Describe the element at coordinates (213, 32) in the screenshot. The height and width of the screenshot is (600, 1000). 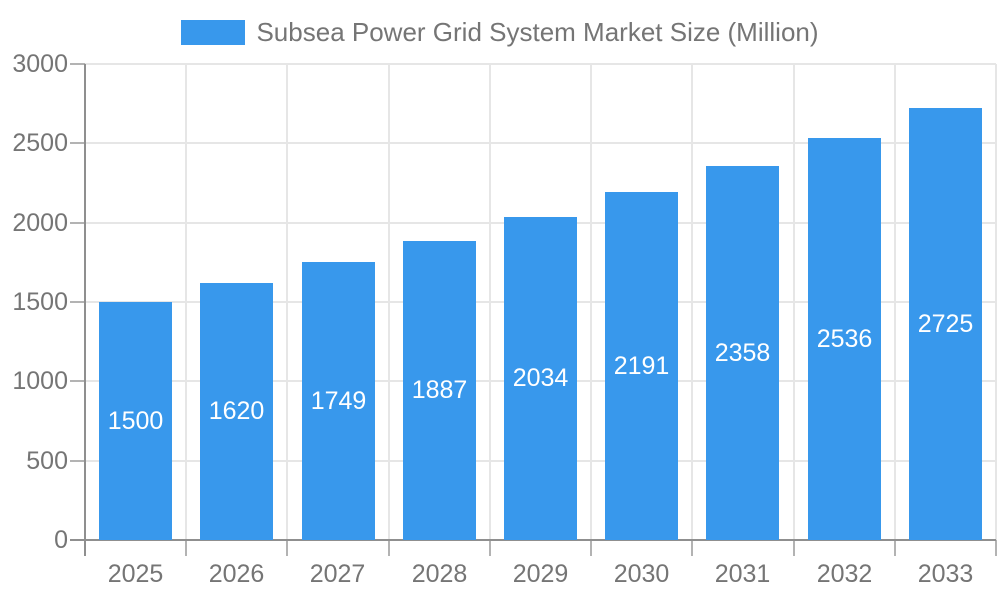
I see `legend-swatch-icon` at that location.